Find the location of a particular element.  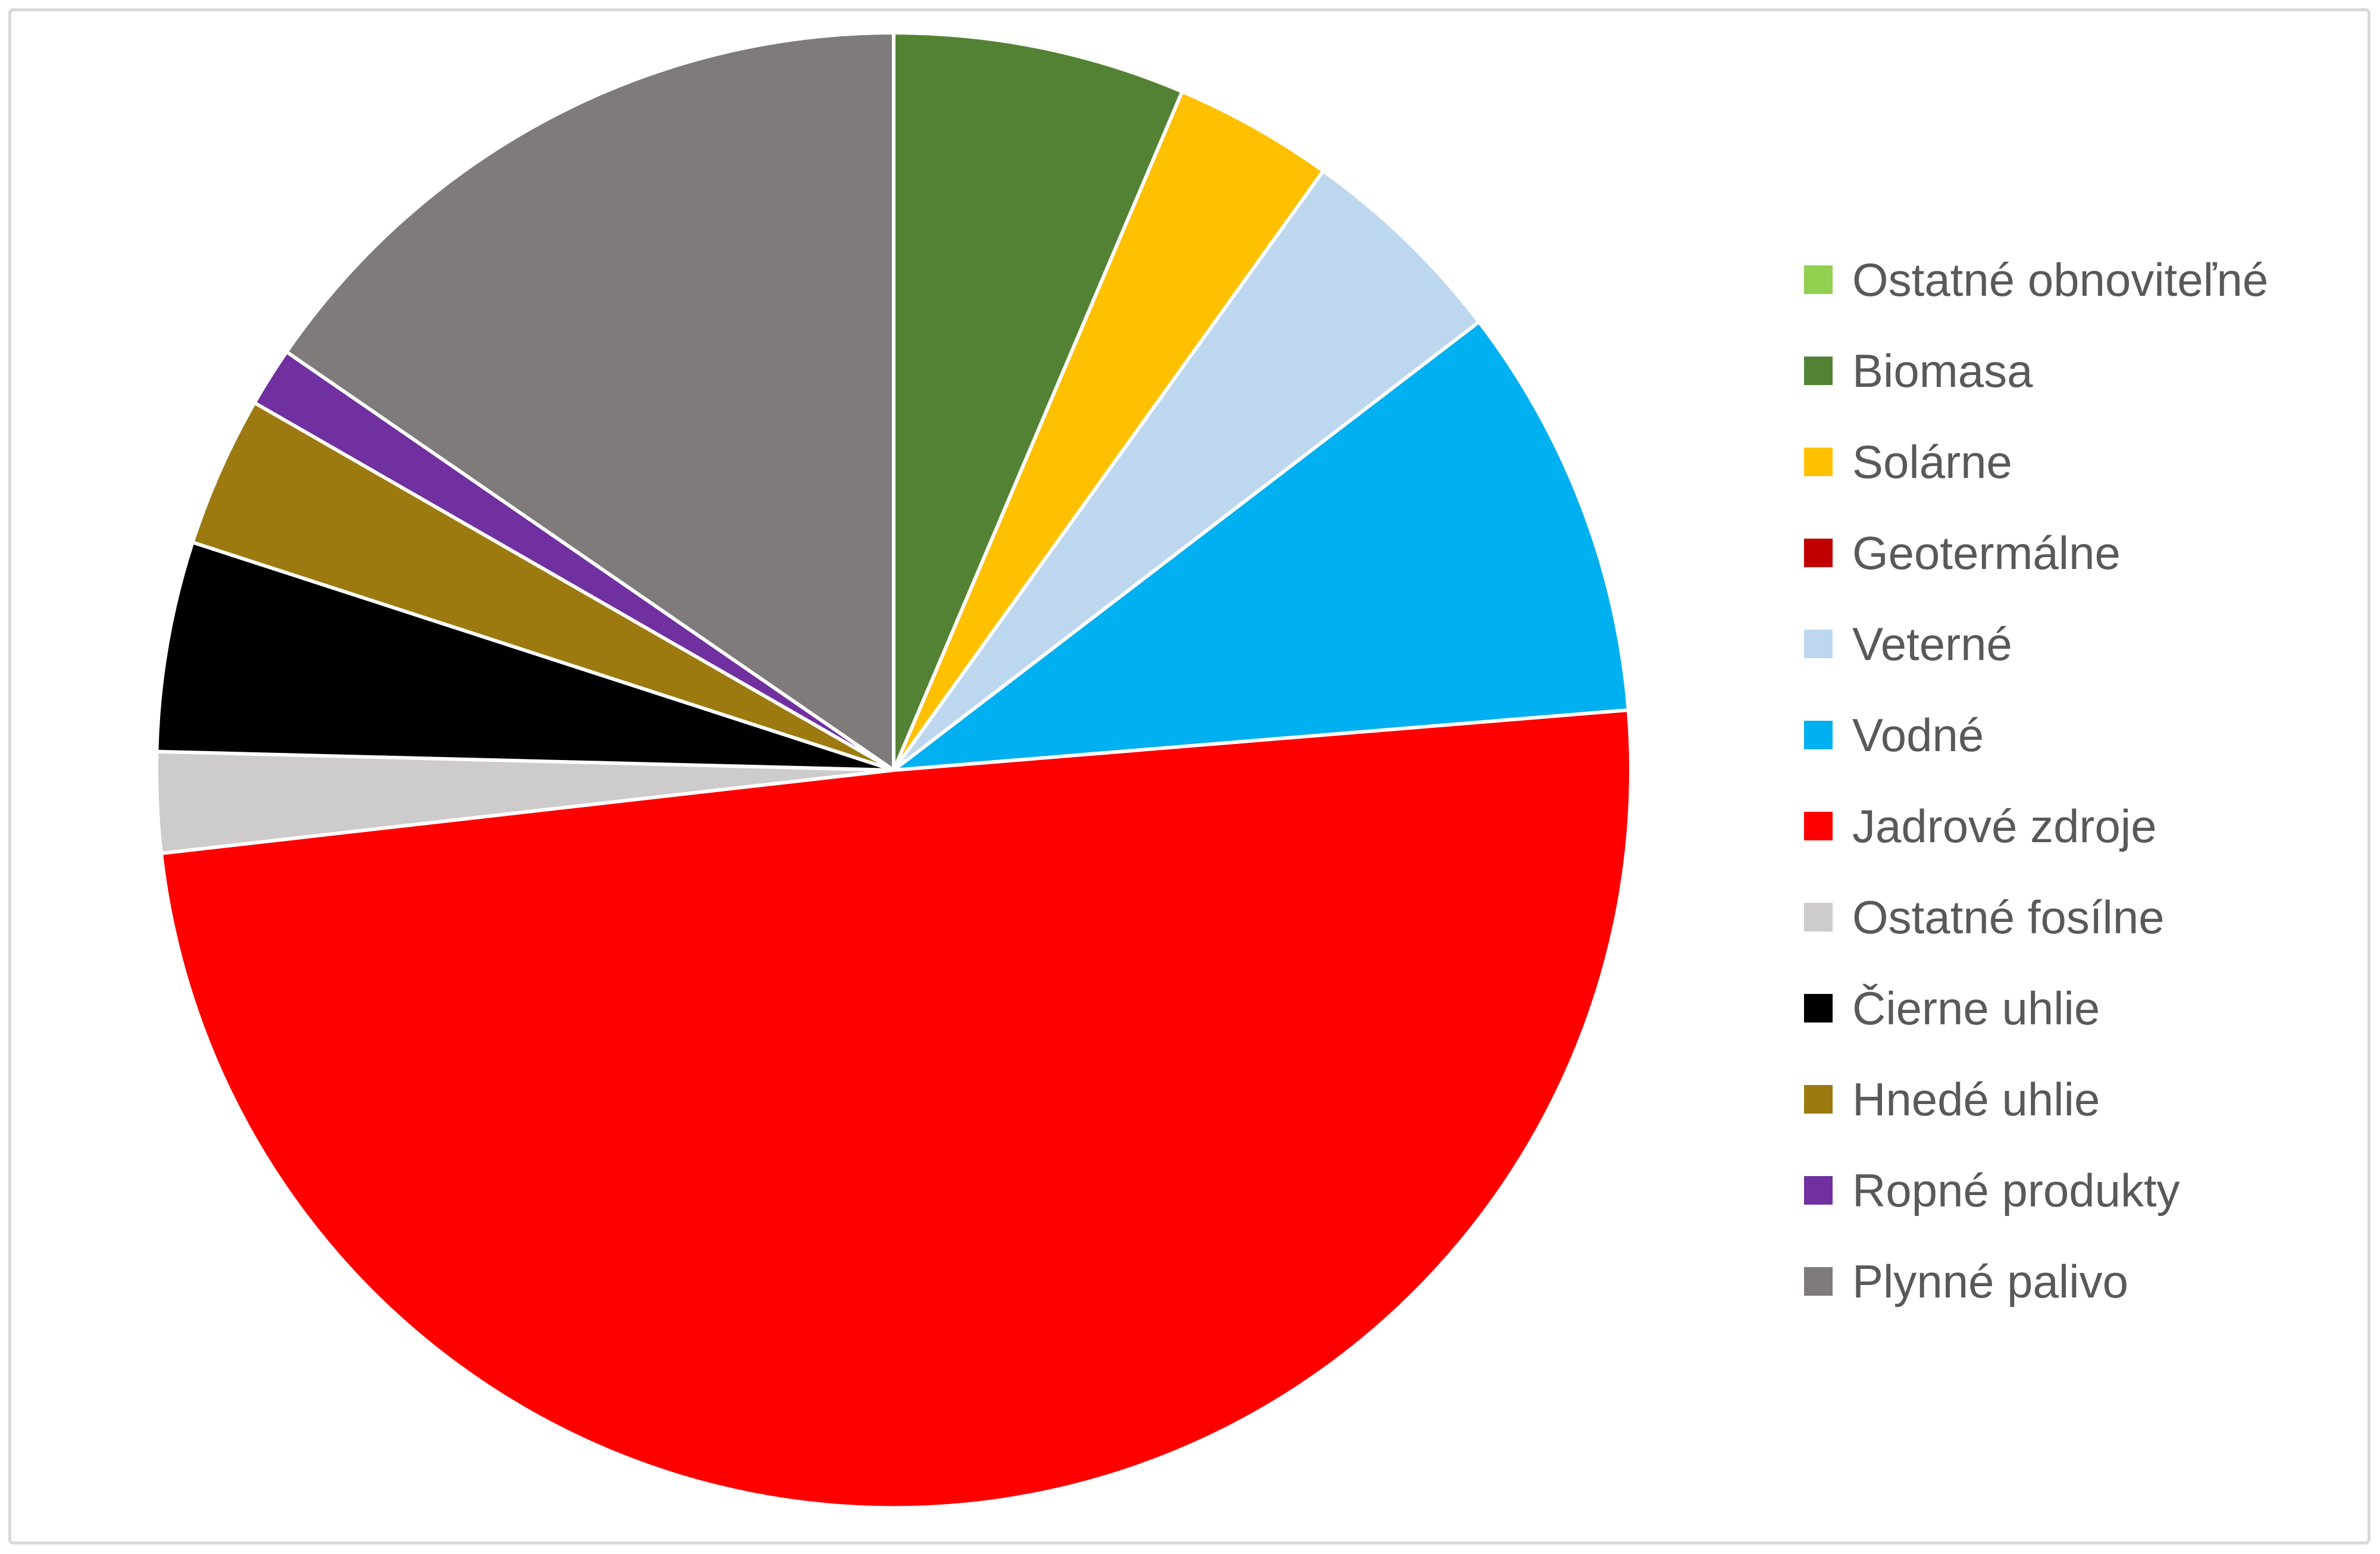

pie-slice-biomasa is located at coordinates (1038, 402).